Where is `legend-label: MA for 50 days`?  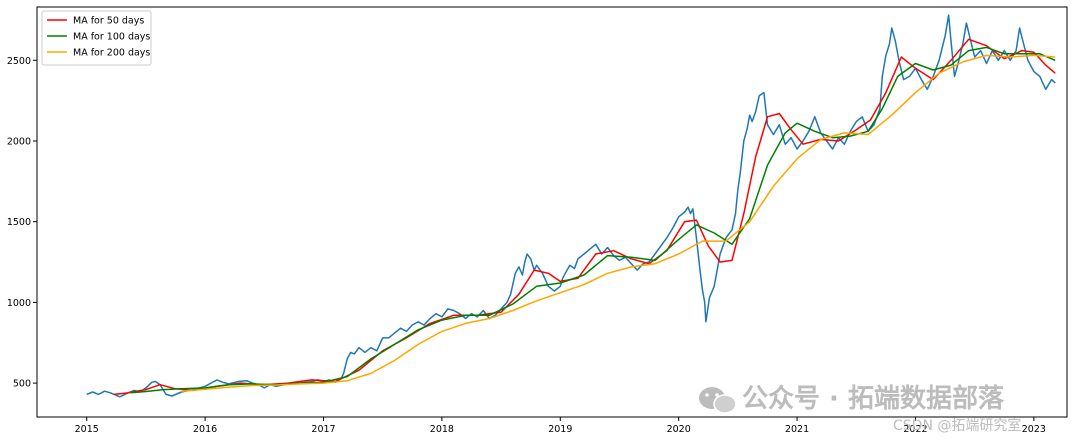
legend-label: MA for 50 days is located at coordinates (108, 21).